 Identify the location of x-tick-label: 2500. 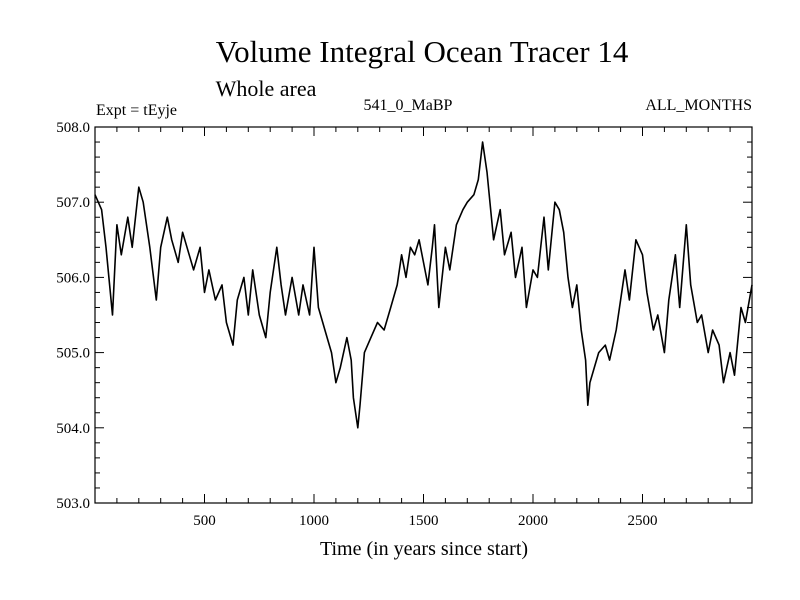
(643, 521).